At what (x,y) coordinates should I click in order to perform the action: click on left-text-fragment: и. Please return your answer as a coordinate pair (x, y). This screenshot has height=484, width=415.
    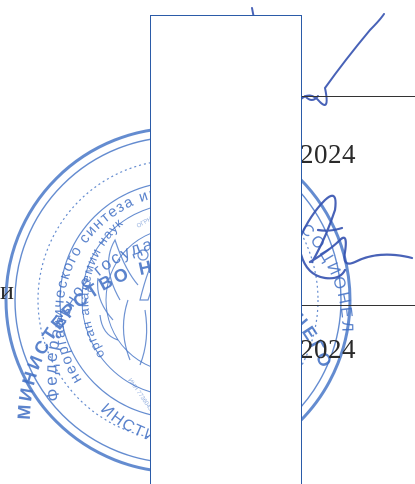
    Looking at the image, I should click on (7, 290).